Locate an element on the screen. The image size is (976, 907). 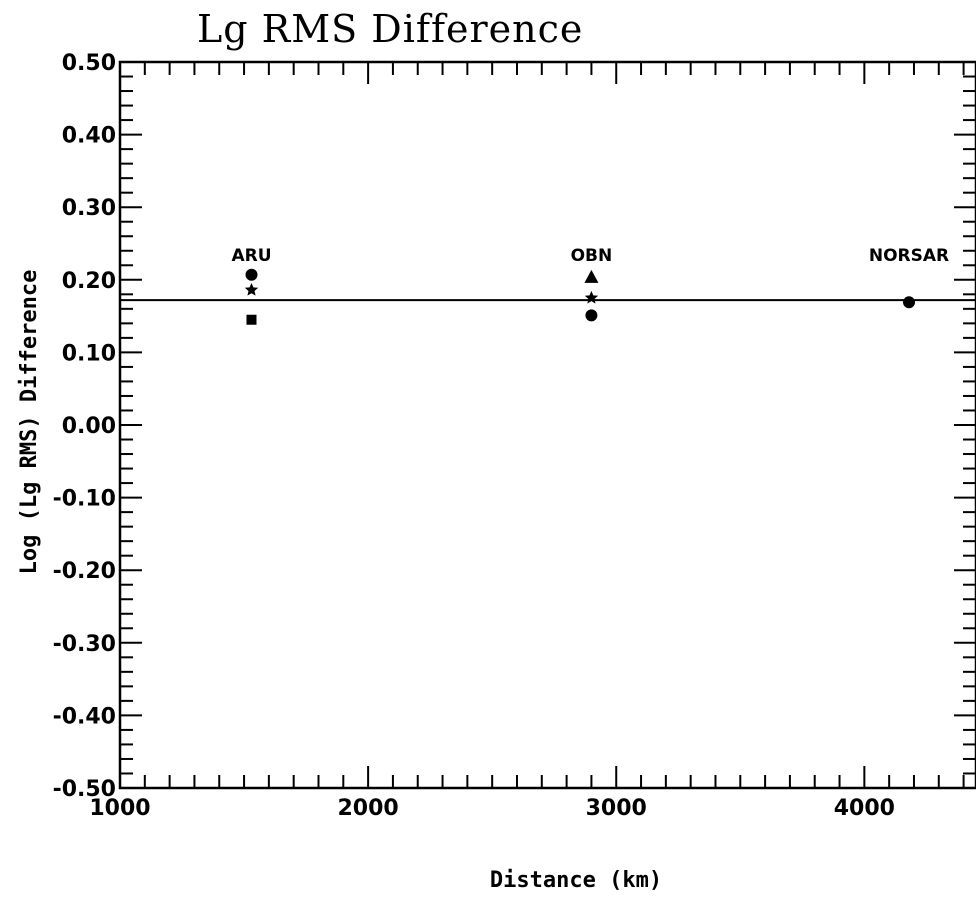
station-label: NORSAR is located at coordinates (909, 256).